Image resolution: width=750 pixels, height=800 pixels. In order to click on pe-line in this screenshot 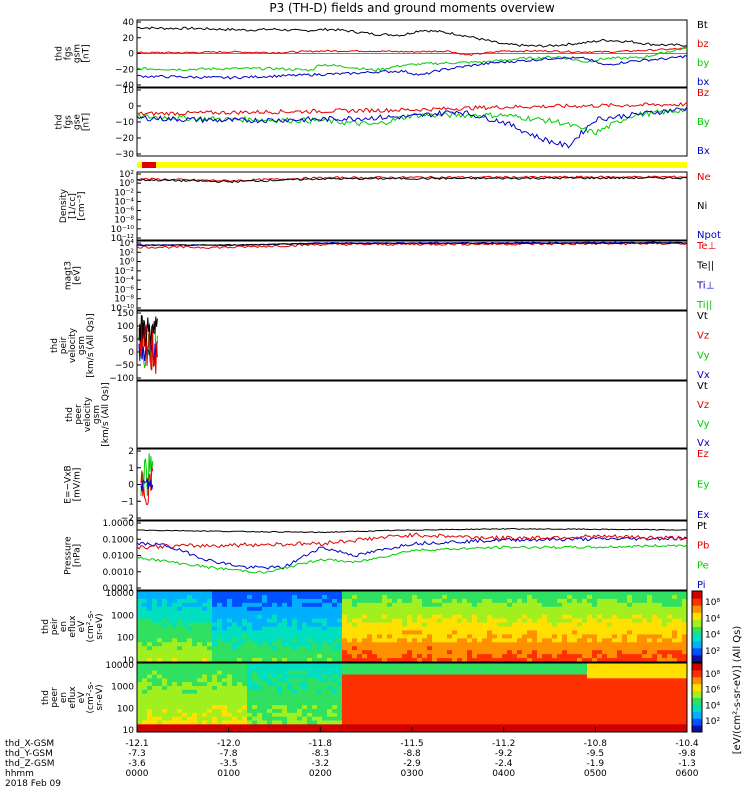, I will do `click(412, 558)`.